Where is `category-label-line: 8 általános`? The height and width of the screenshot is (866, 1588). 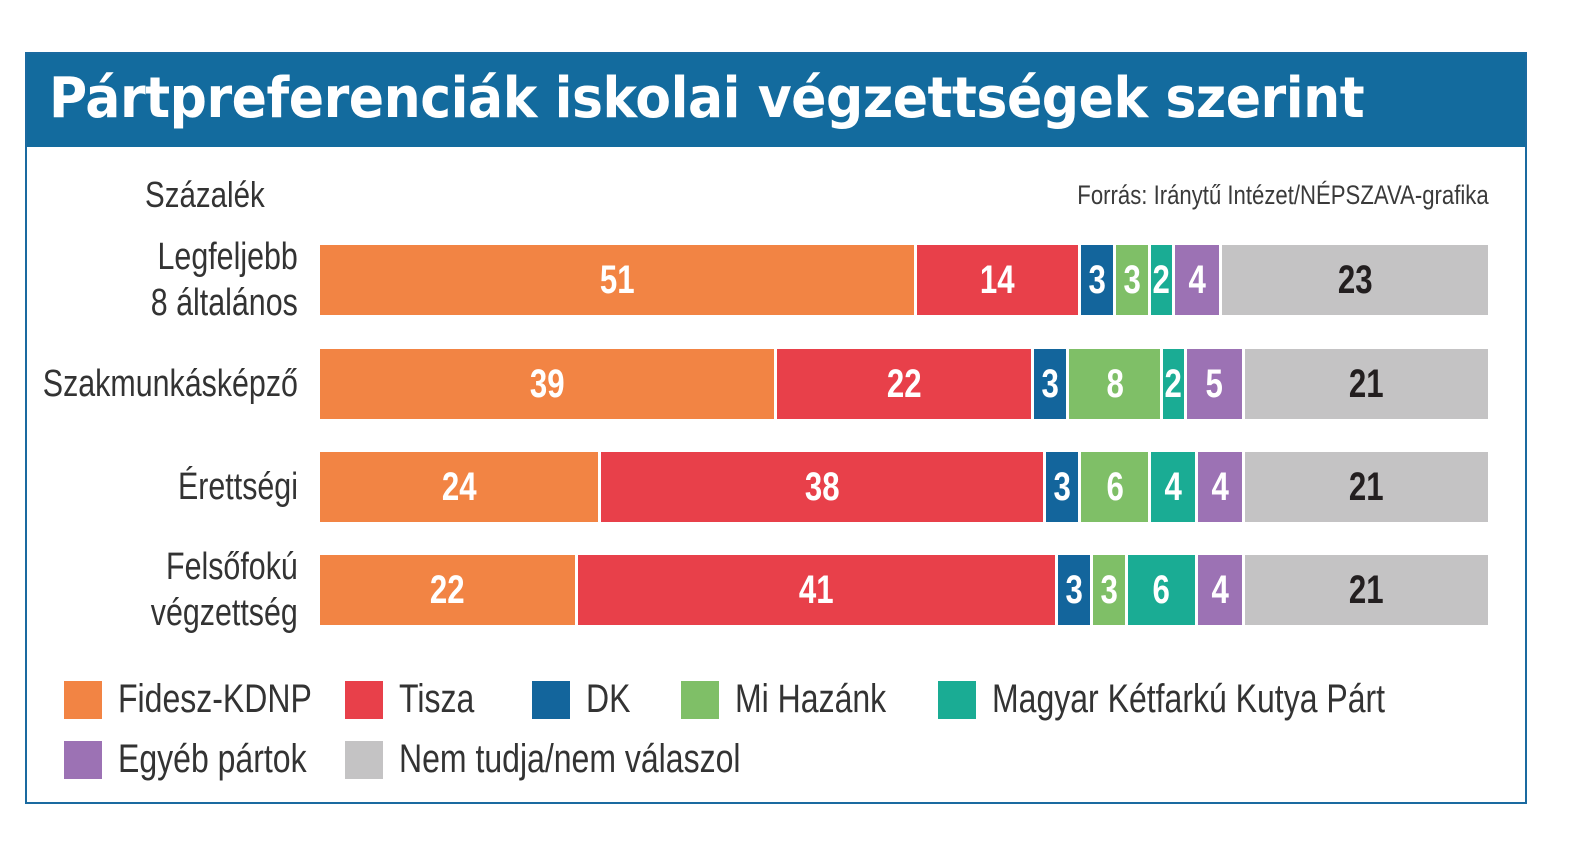
category-label-line: 8 általános is located at coordinates (224, 303).